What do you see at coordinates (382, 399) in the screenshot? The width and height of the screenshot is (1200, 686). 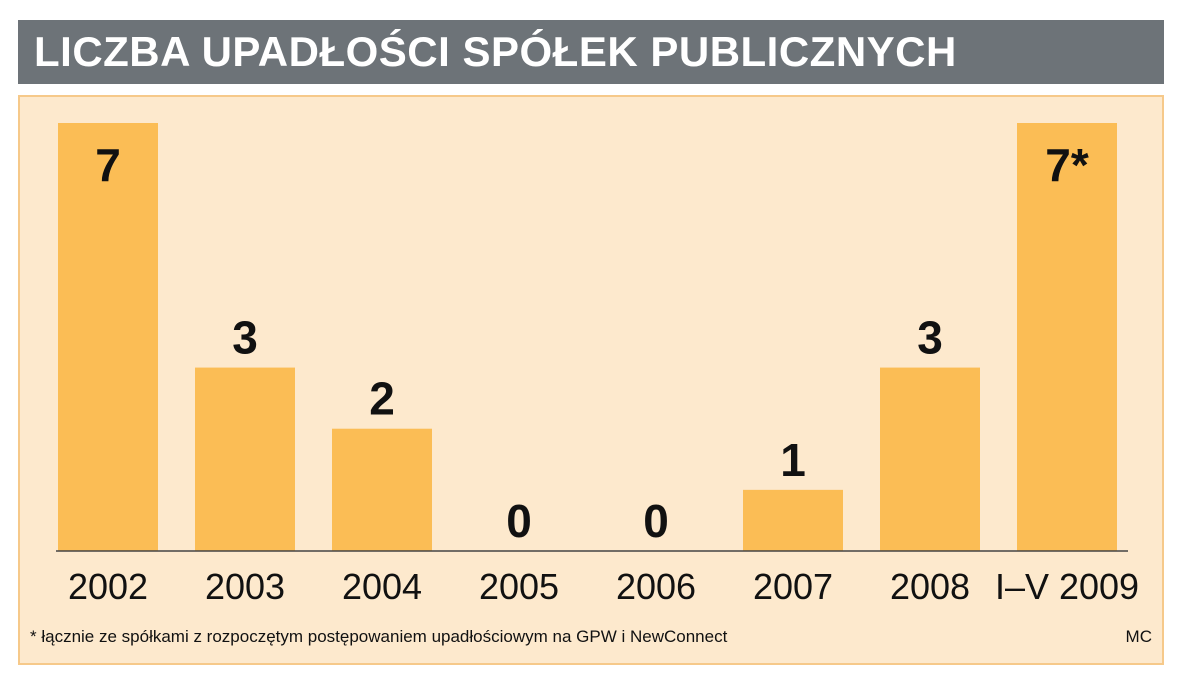 I see `value-label-3: 2` at bounding box center [382, 399].